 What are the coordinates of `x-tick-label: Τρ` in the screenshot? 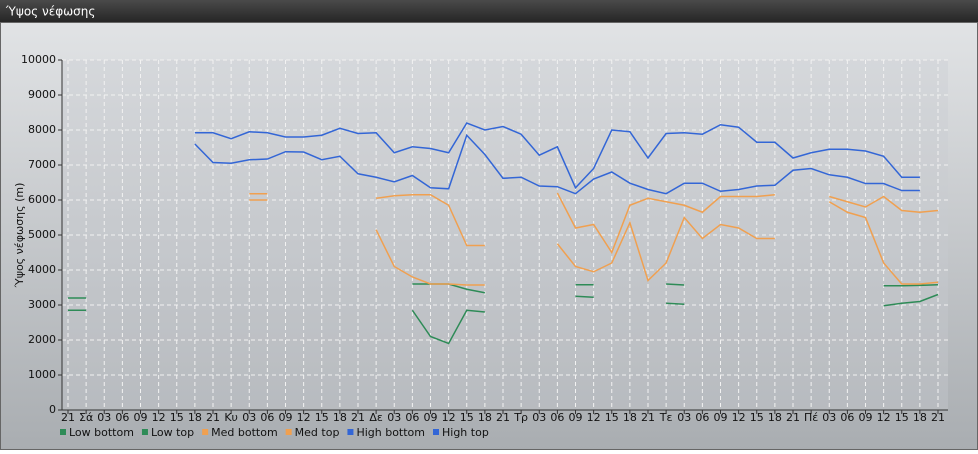 It's located at (520, 417).